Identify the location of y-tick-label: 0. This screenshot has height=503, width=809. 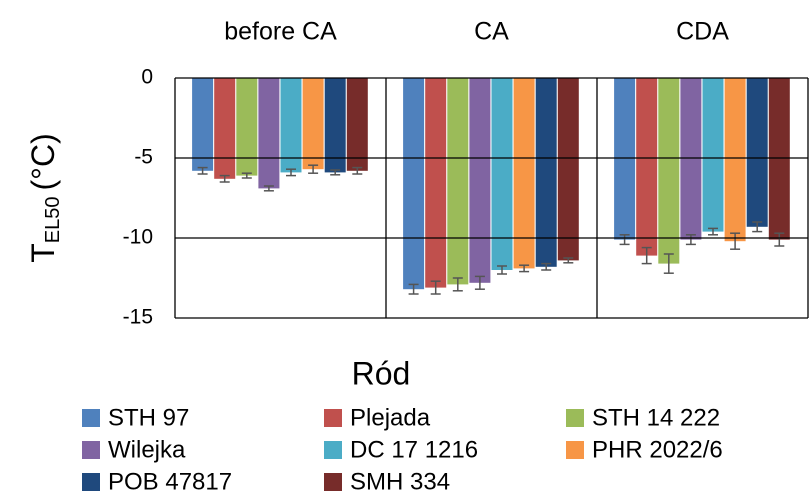
(147, 77).